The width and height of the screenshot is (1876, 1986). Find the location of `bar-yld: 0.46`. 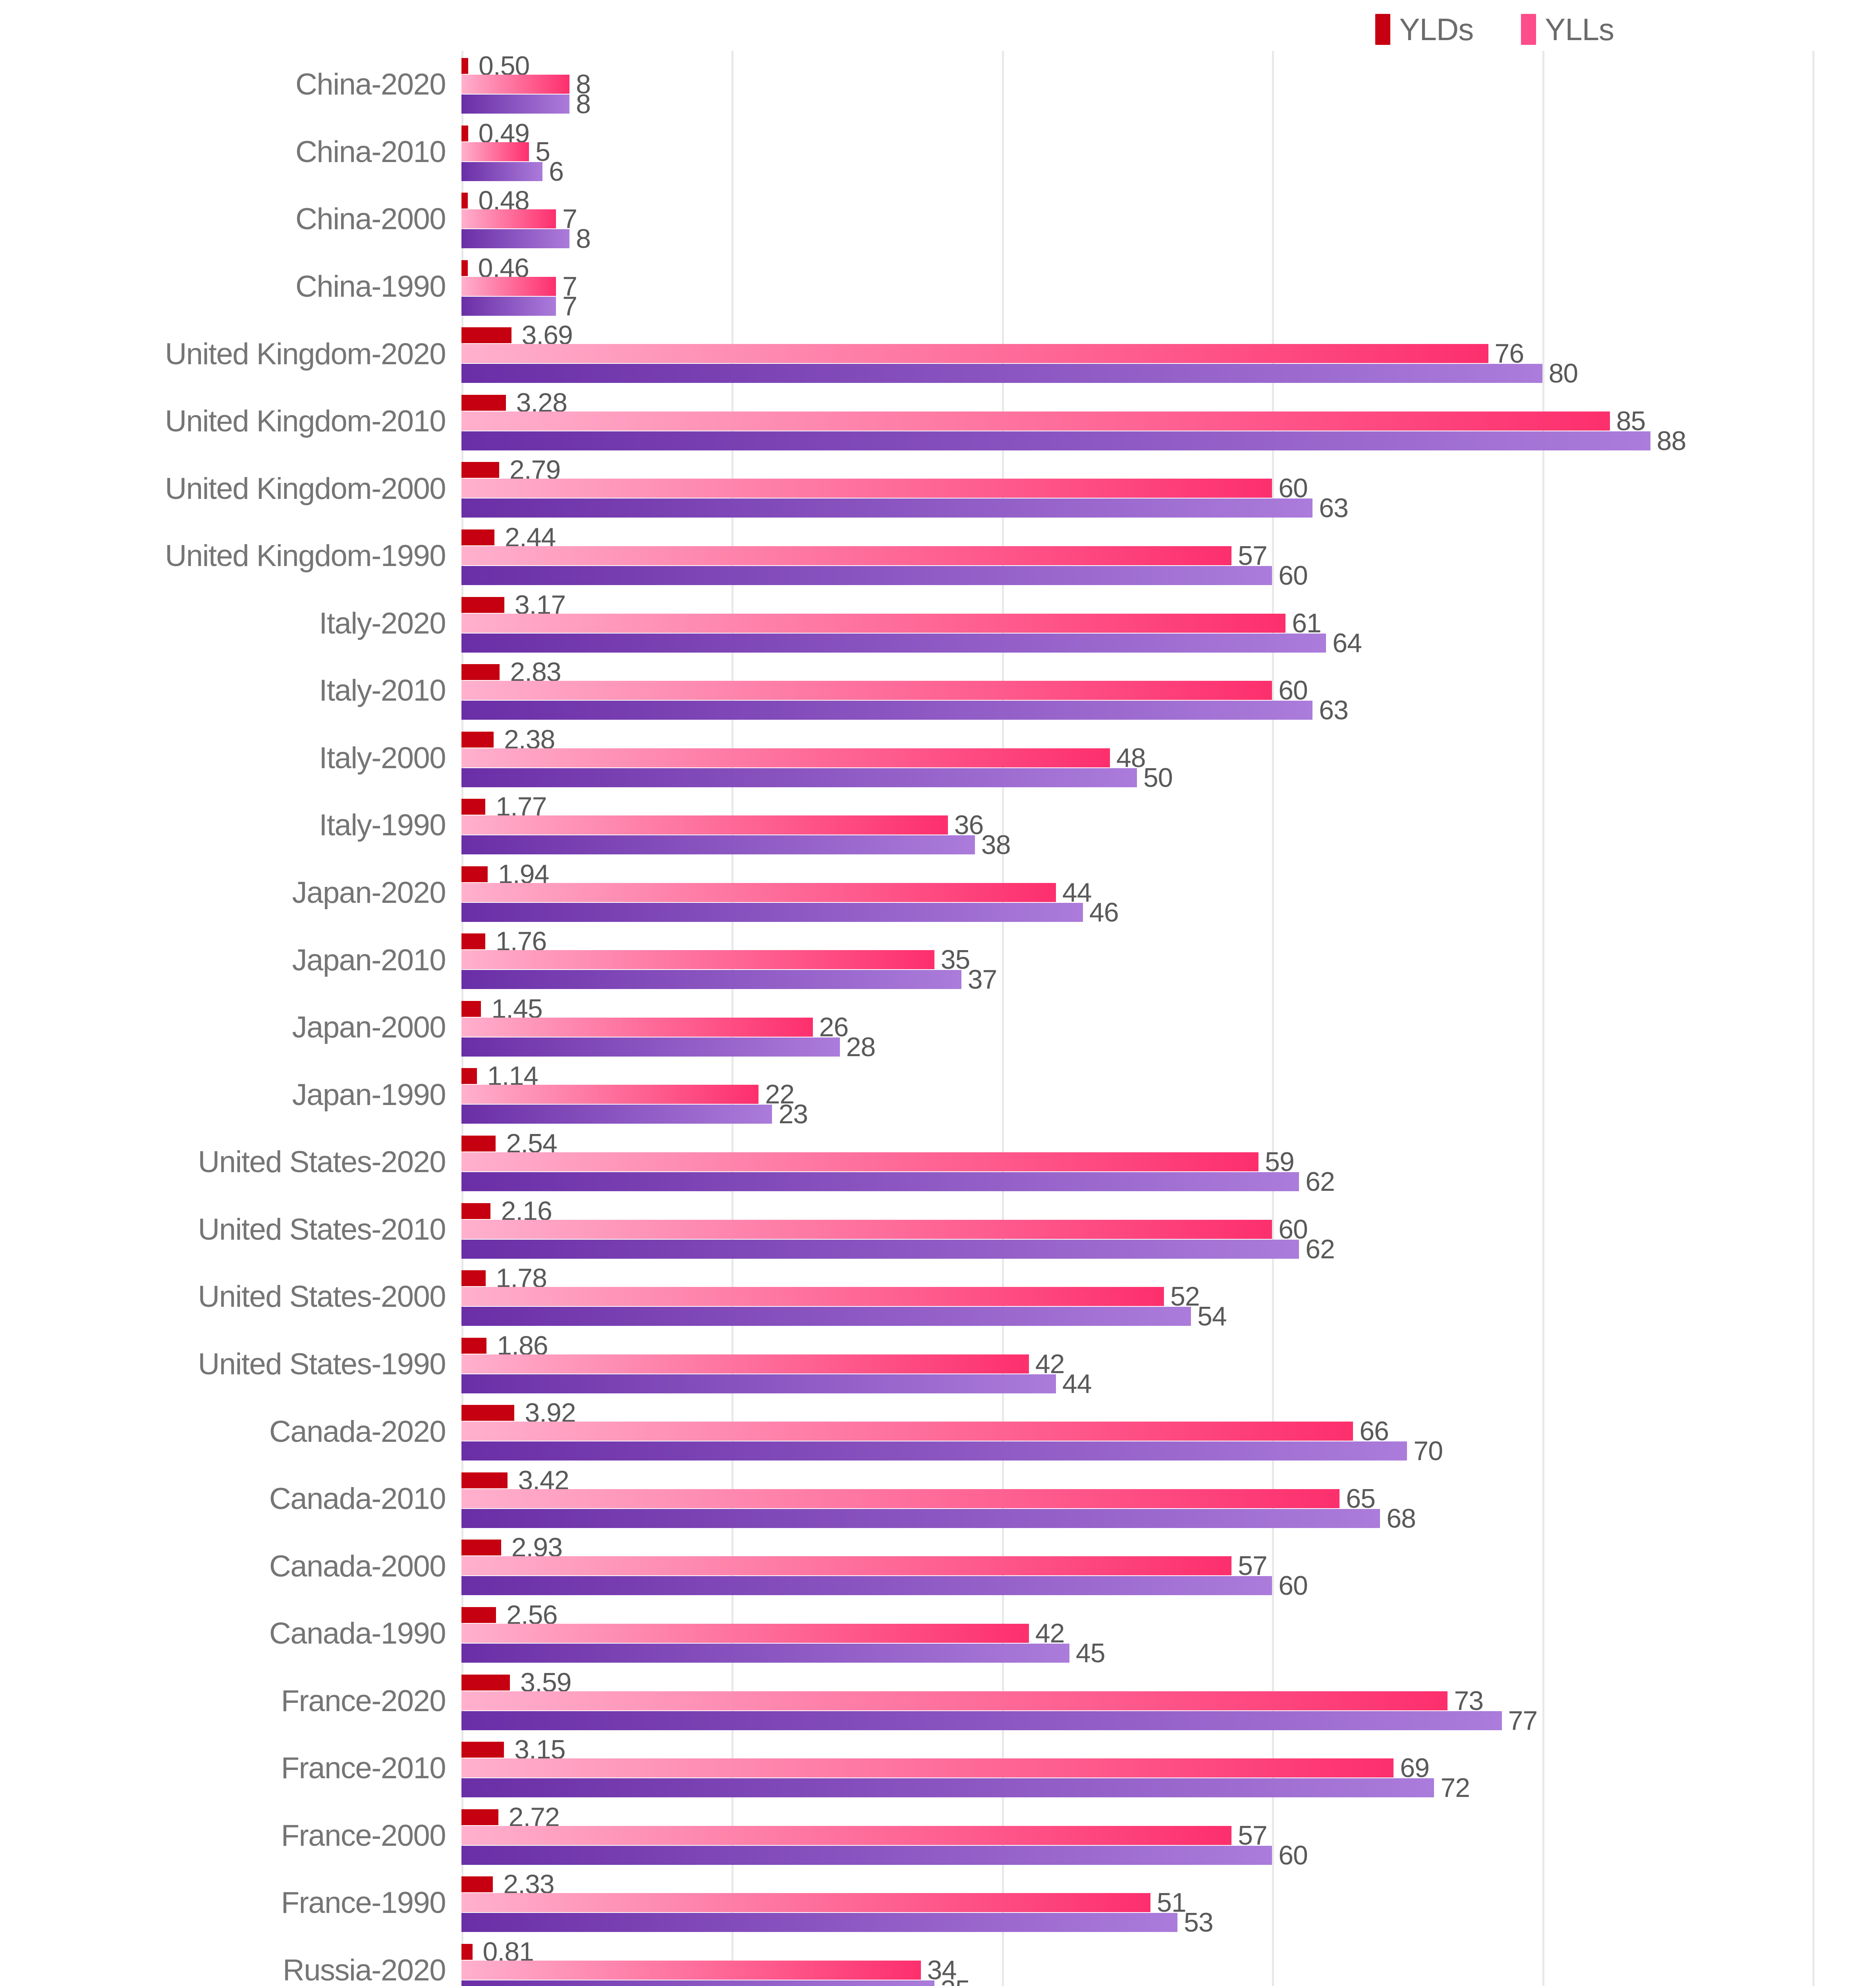

bar-yld: 0.46 is located at coordinates (495, 268).